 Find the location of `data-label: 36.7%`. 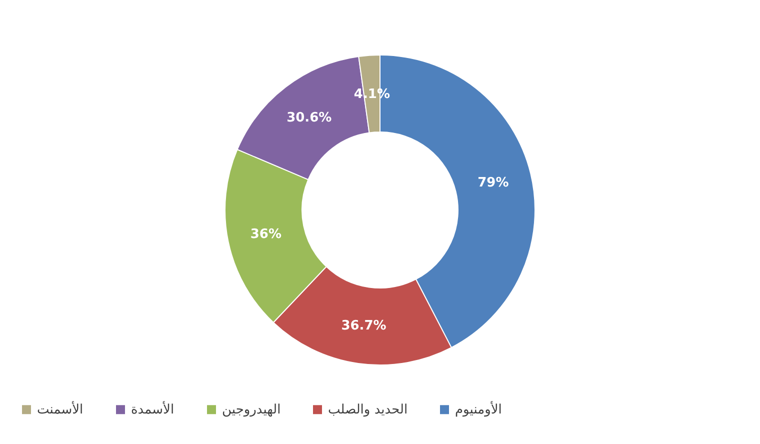

data-label: 36.7% is located at coordinates (363, 326).